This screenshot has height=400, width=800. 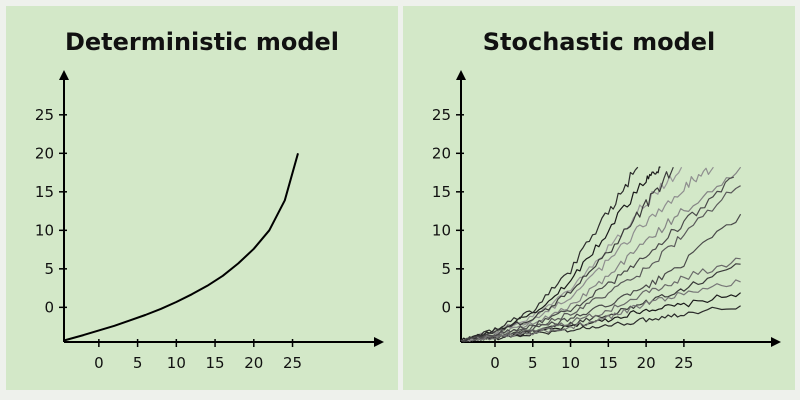 I want to click on chart-title: Deterministic model, so click(x=202, y=42).